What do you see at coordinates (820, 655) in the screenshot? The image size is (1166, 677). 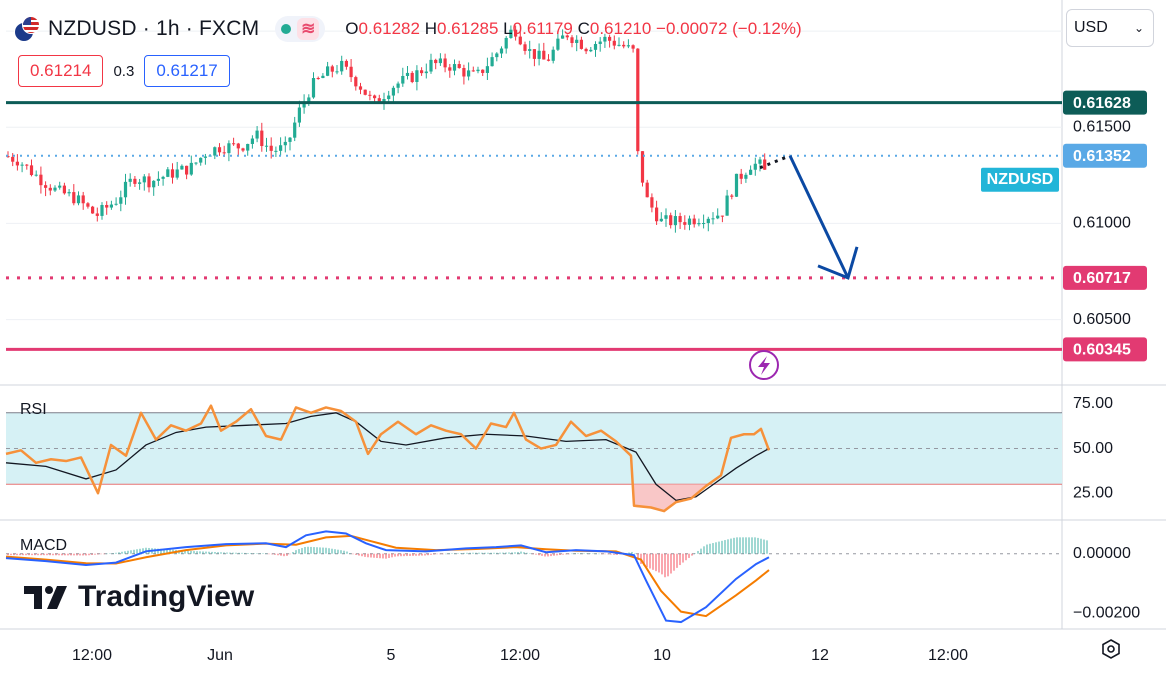 I see `time-tick-label: 12` at bounding box center [820, 655].